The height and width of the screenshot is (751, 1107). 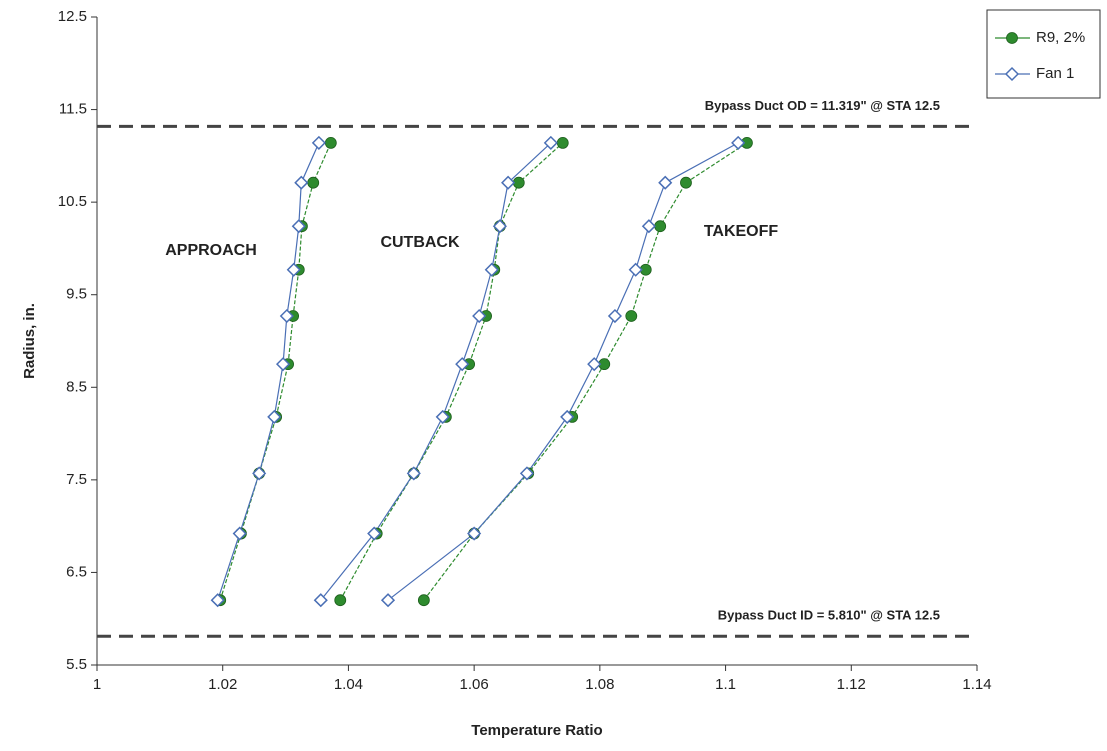 What do you see at coordinates (1055, 73) in the screenshot?
I see `legend-label: Fan 1` at bounding box center [1055, 73].